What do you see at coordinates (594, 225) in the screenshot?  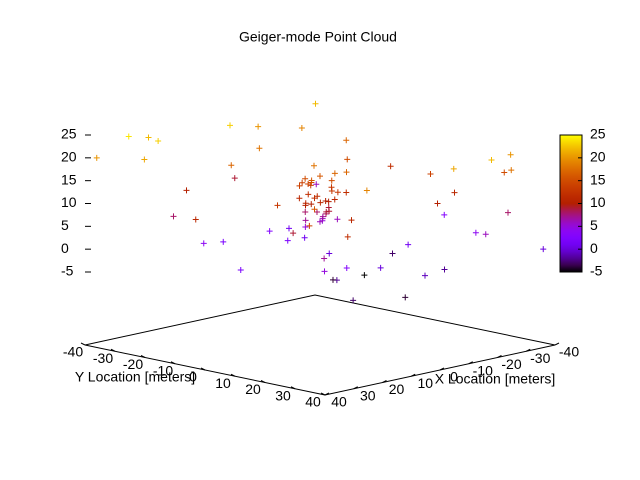 I see `colorbar-tick-label: 5` at bounding box center [594, 225].